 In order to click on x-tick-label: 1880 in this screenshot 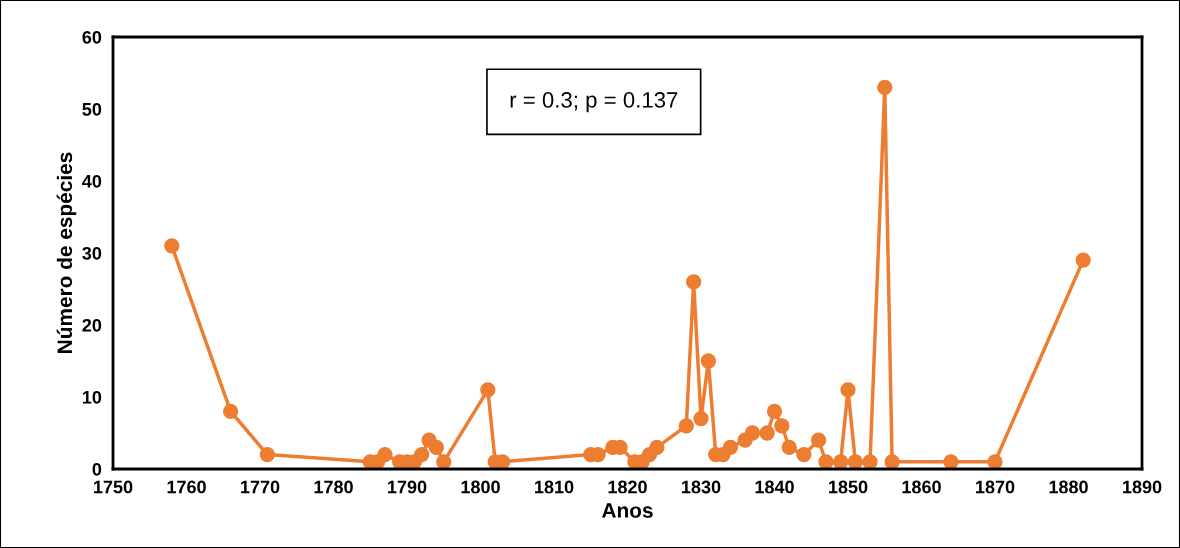, I will do `click(1068, 487)`.